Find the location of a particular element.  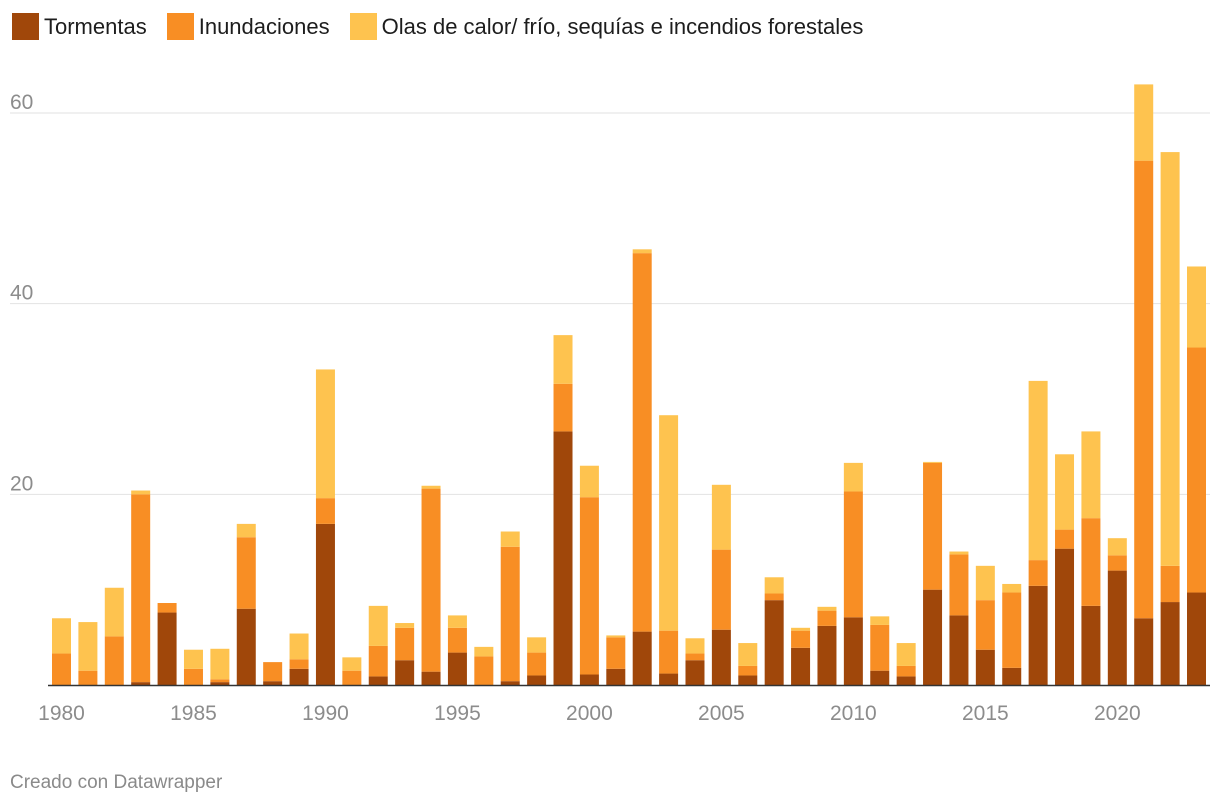

legend-swatch-inundaciones is located at coordinates (180, 26).